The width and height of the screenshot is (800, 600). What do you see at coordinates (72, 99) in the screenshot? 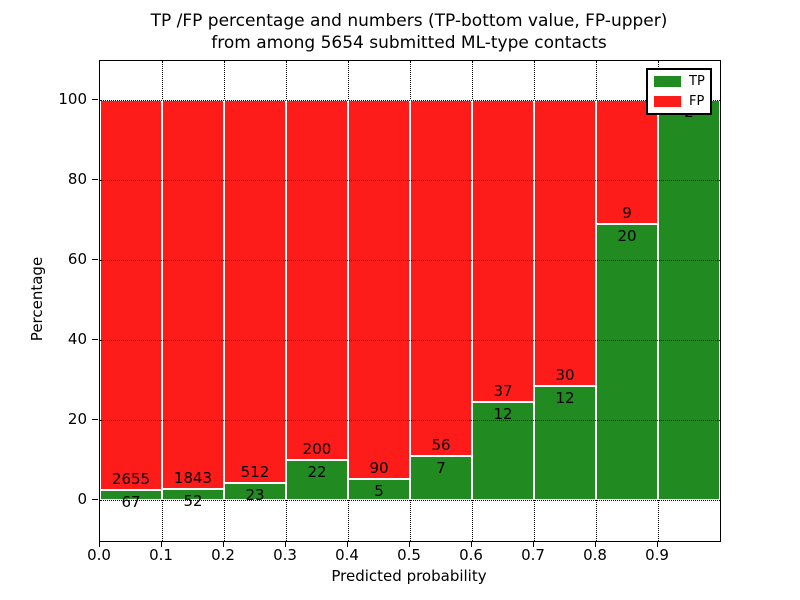
I see `y-tick-label: 100` at bounding box center [72, 99].